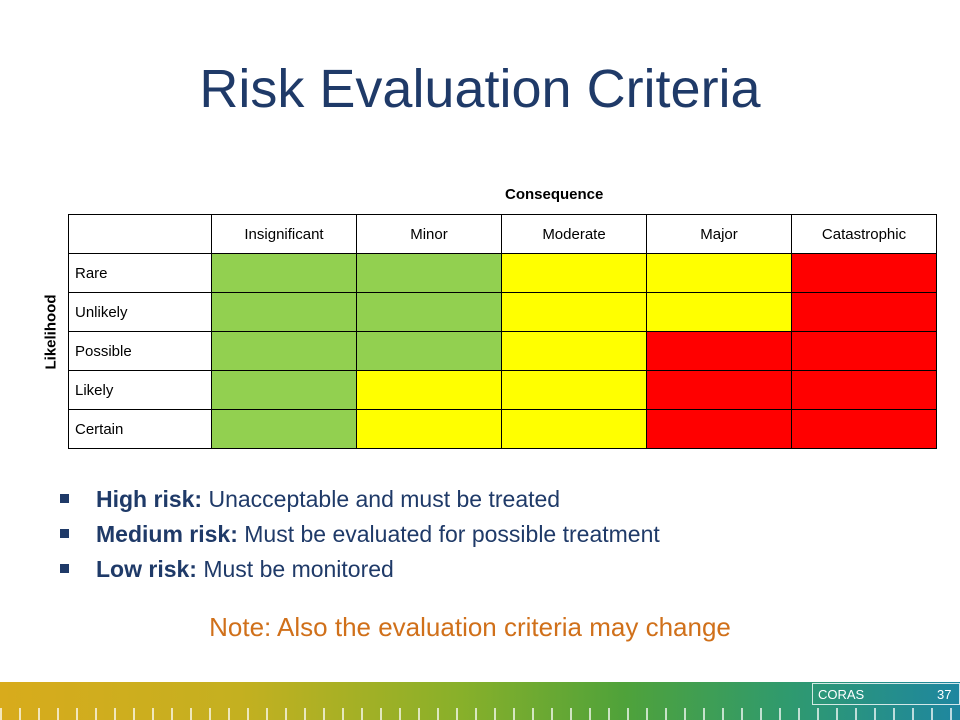 The image size is (960, 720). What do you see at coordinates (140, 351) in the screenshot?
I see `row-header: Possible` at bounding box center [140, 351].